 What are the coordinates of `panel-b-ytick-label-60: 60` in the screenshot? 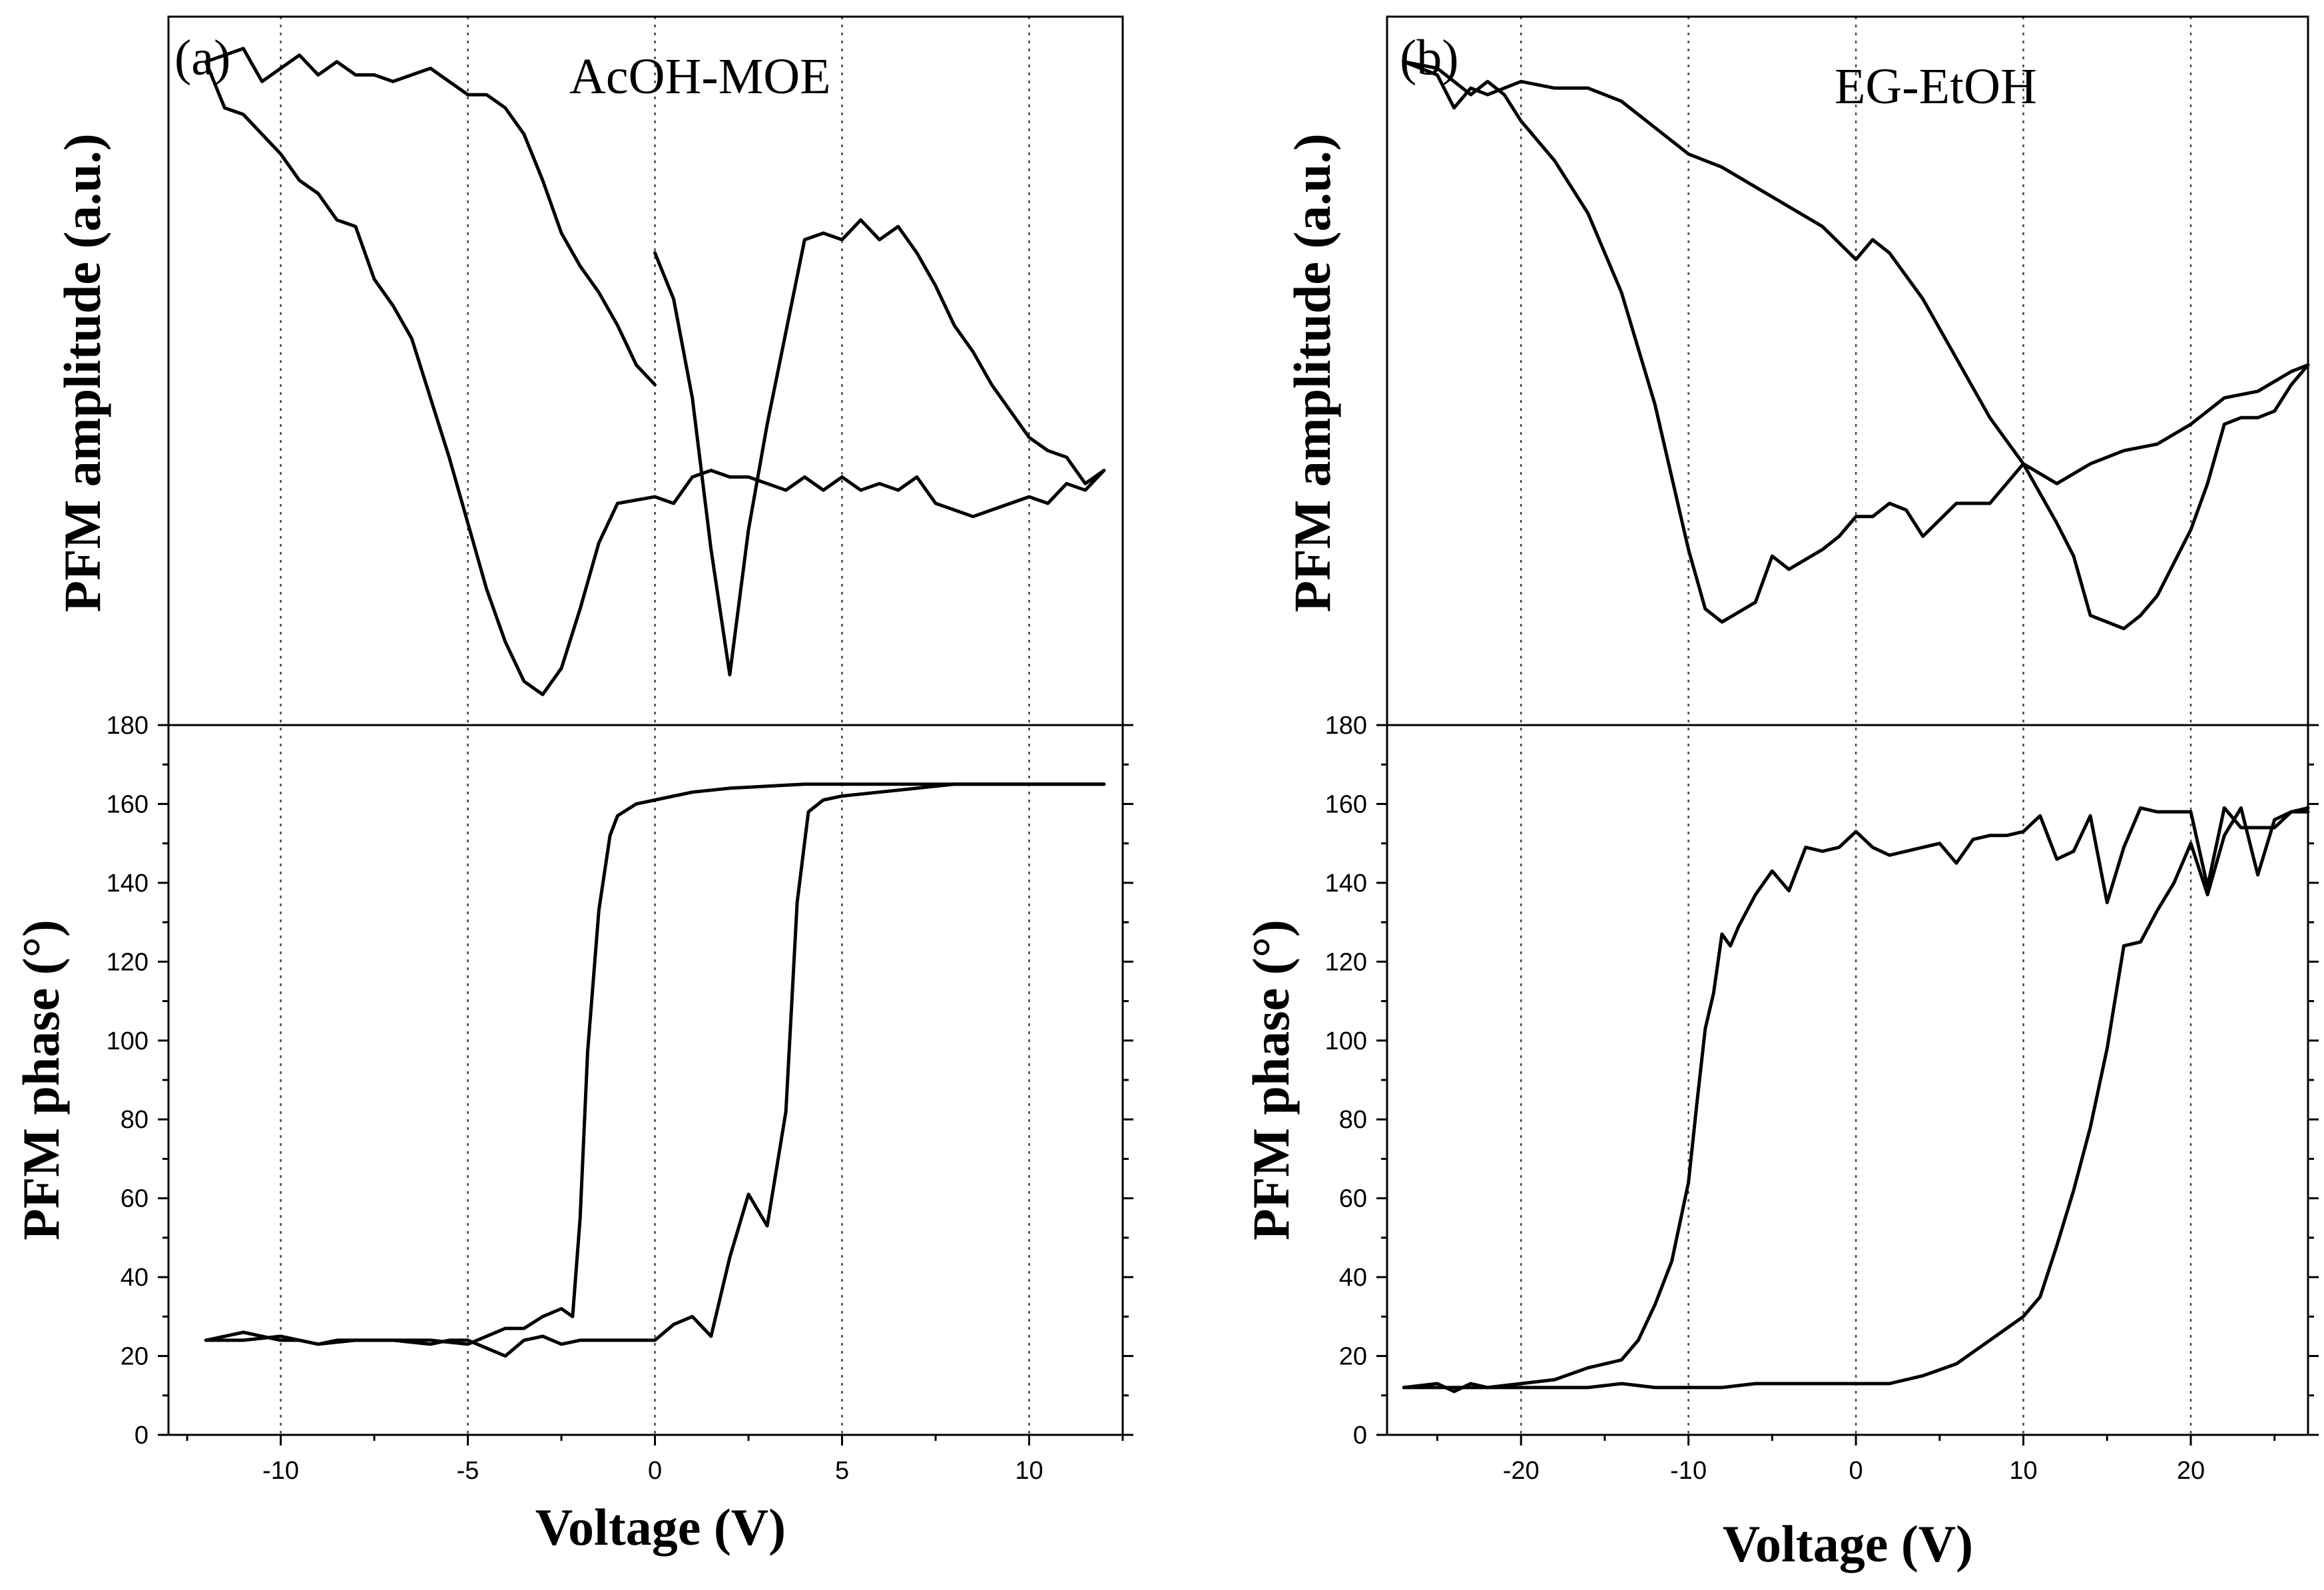 It's located at (1353, 1199).